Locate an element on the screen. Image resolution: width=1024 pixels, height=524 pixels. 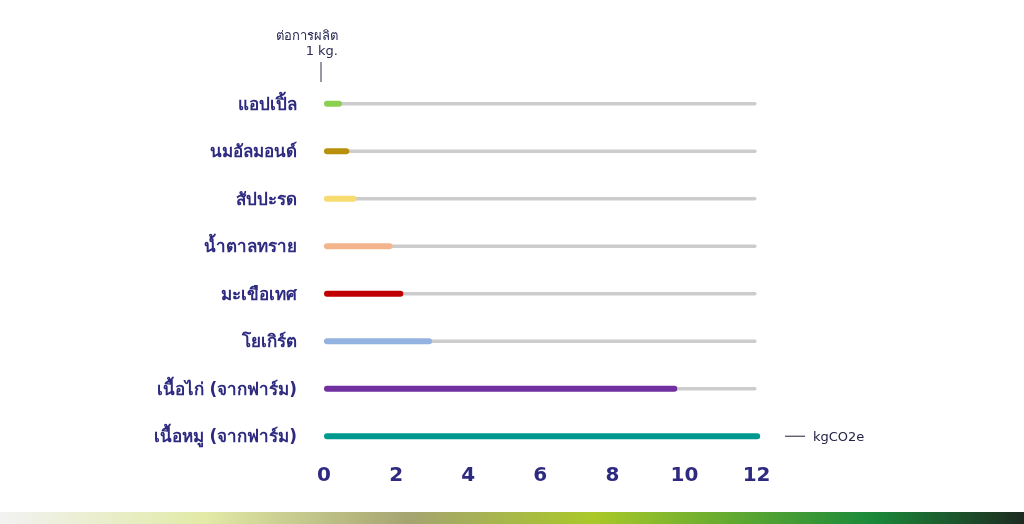
x-tick-label: 6 is located at coordinates (540, 474).